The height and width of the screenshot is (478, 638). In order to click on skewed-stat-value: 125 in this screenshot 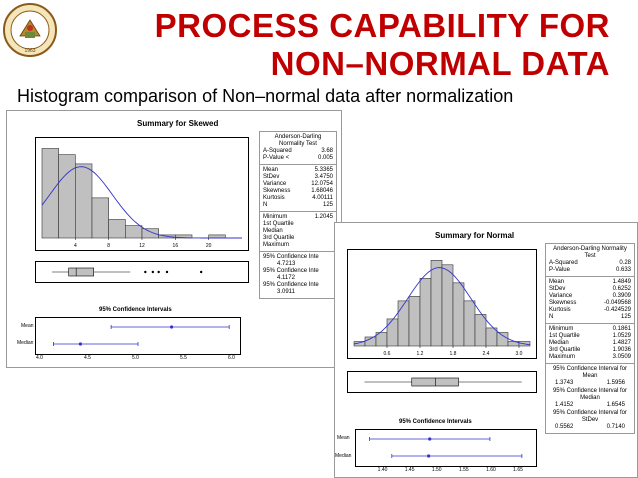, I will do `click(327, 205)`.